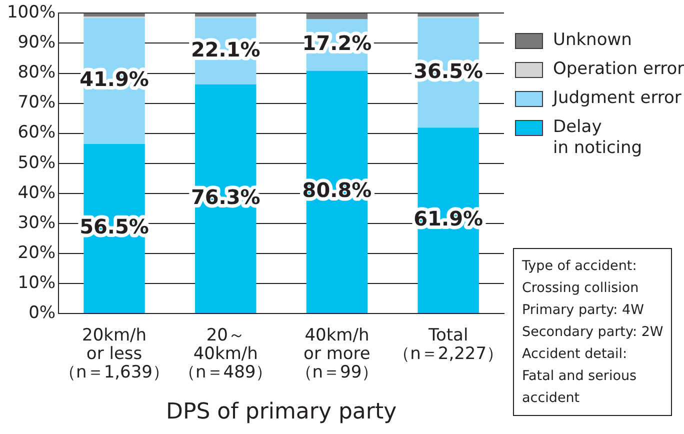 This screenshot has width=684, height=434. What do you see at coordinates (37, 102) in the screenshot?
I see `y-tick-label: 70%` at bounding box center [37, 102].